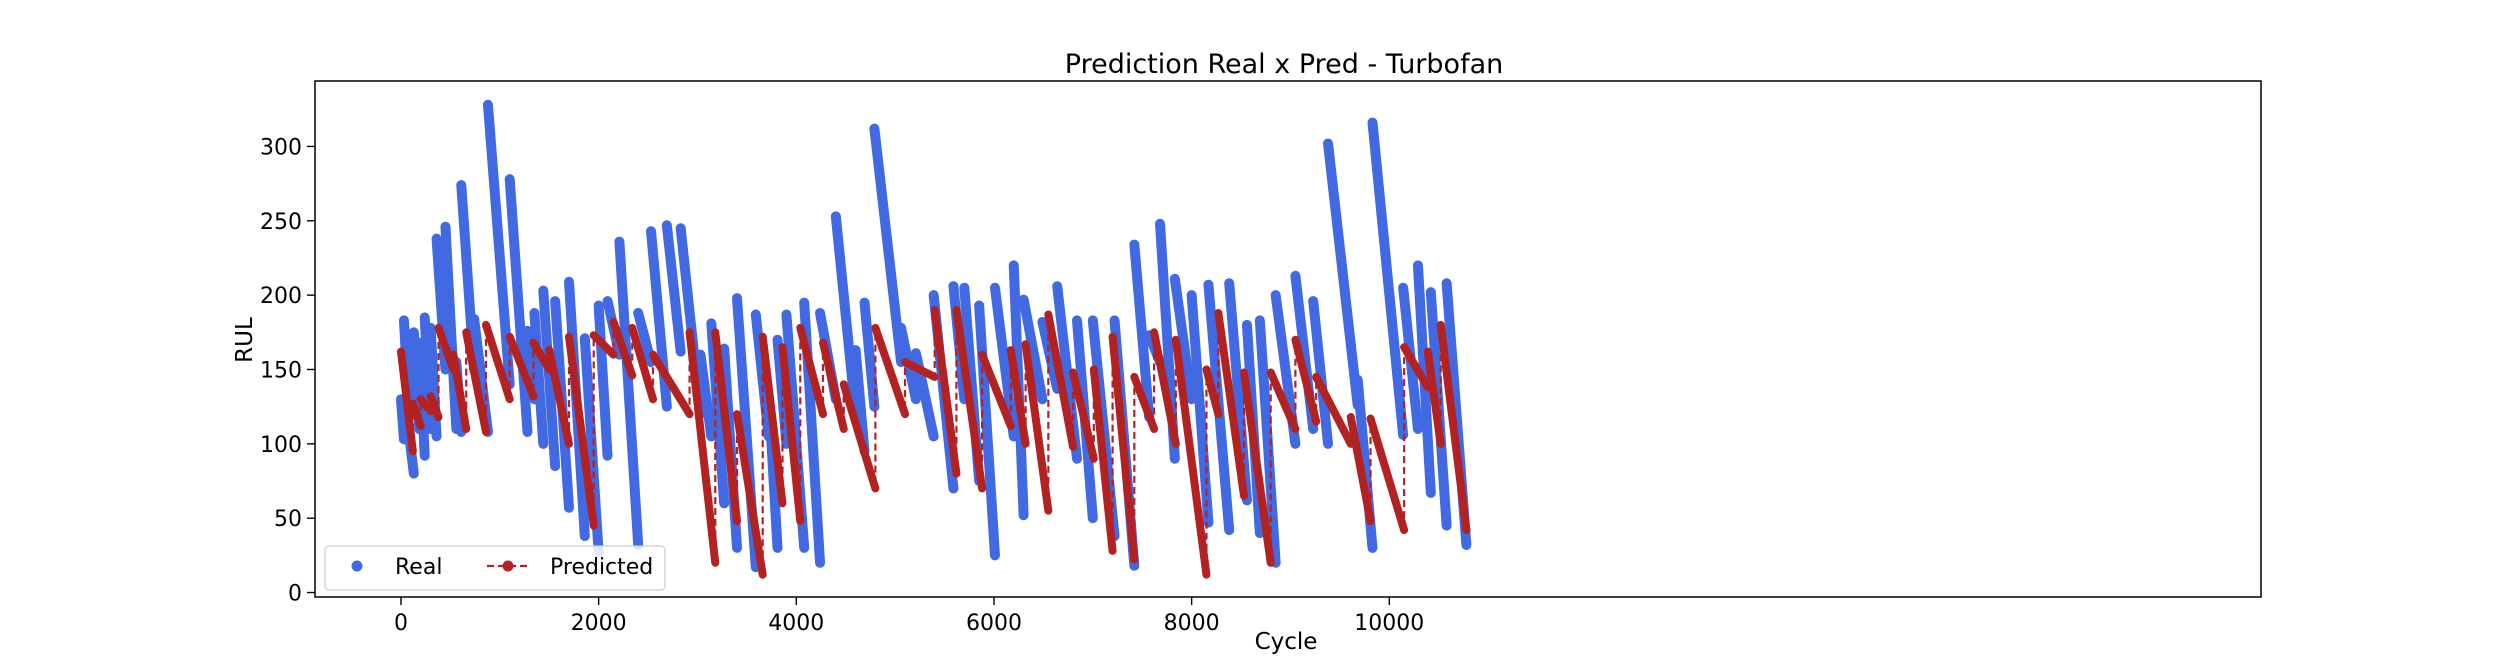 The image size is (2500, 670). What do you see at coordinates (1389, 623) in the screenshot?
I see `x-tick-label: 10000` at bounding box center [1389, 623].